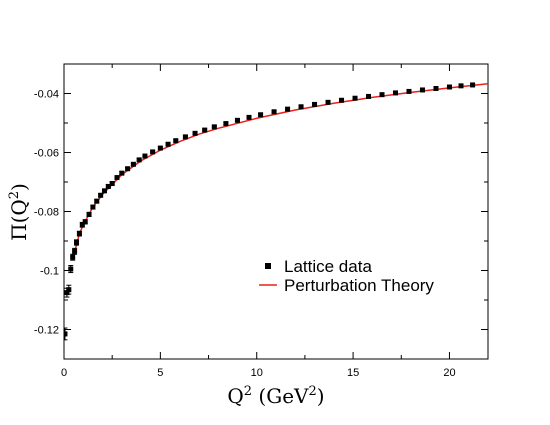 This screenshot has height=425, width=550. I want to click on x-tick-label: 15, so click(353, 373).